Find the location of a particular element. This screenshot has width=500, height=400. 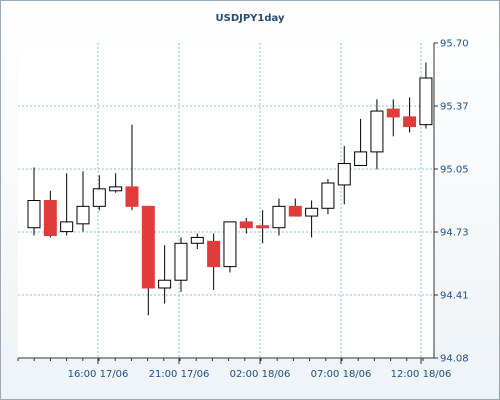

x-tick-label: 16:00 17/06 is located at coordinates (98, 374).